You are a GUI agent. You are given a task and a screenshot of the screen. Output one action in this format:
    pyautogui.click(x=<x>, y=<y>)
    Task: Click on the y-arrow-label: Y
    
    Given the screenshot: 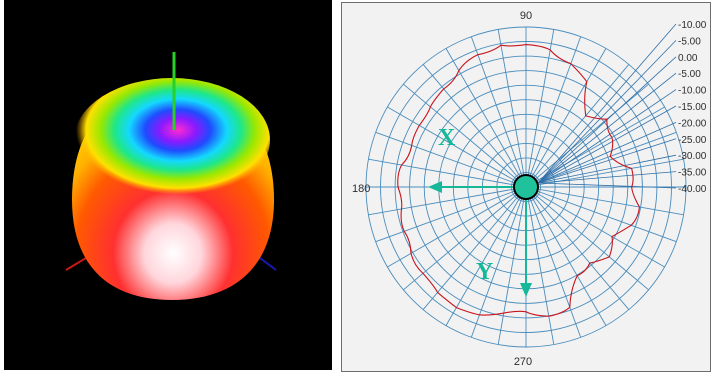 What is the action you would take?
    pyautogui.click(x=484, y=272)
    